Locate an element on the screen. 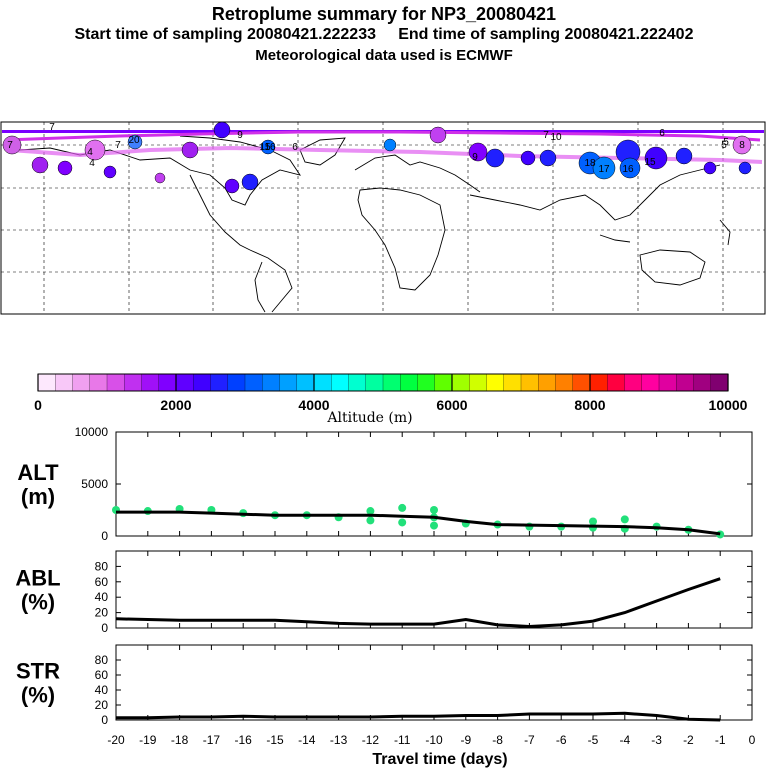  plume-day-label: 18 is located at coordinates (590, 163).